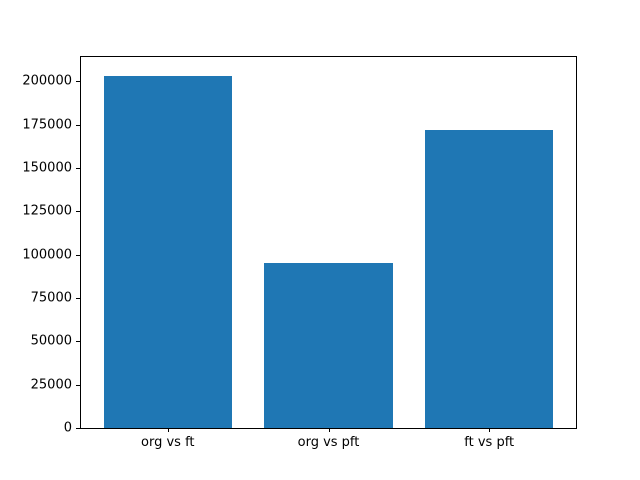 The height and width of the screenshot is (480, 640). What do you see at coordinates (47, 125) in the screenshot?
I see `y-axis-tick-label: 175000` at bounding box center [47, 125].